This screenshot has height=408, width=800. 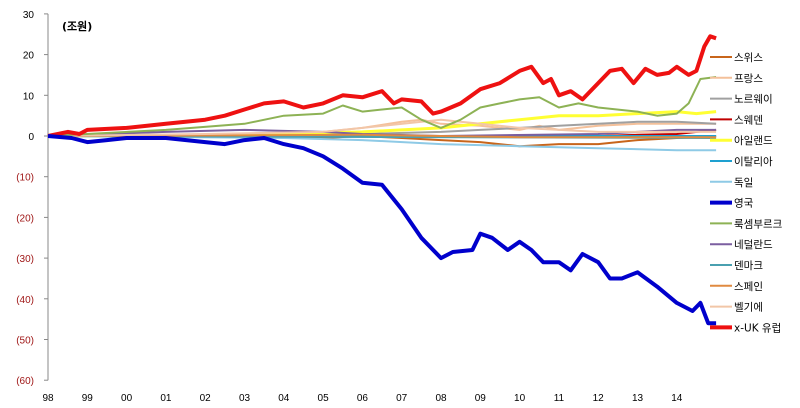 I want to click on x-tick-label: 12, so click(x=599, y=398).